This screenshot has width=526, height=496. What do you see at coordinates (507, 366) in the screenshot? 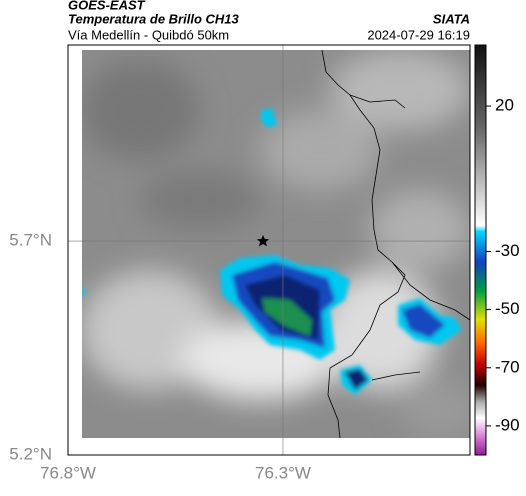
I see `colorbar-tick-label: -70` at bounding box center [507, 366].